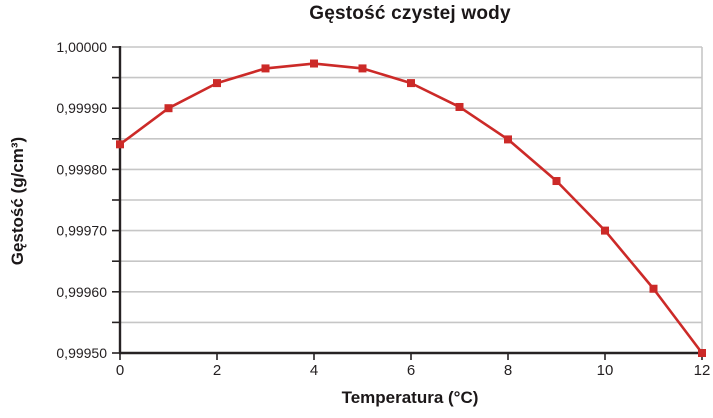  What do you see at coordinates (605, 370) in the screenshot?
I see `x-tick-label: 10` at bounding box center [605, 370].